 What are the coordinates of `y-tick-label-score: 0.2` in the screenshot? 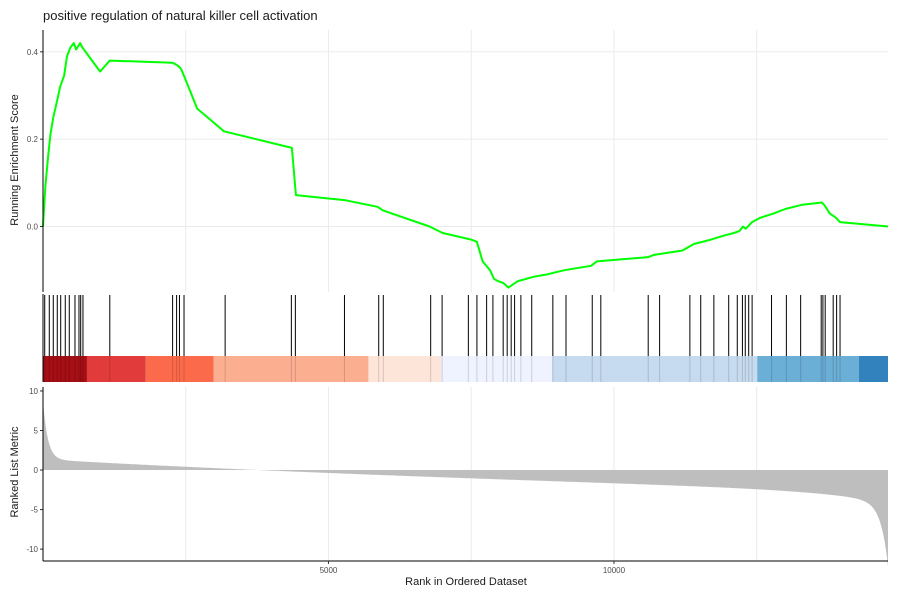 It's located at (33, 139).